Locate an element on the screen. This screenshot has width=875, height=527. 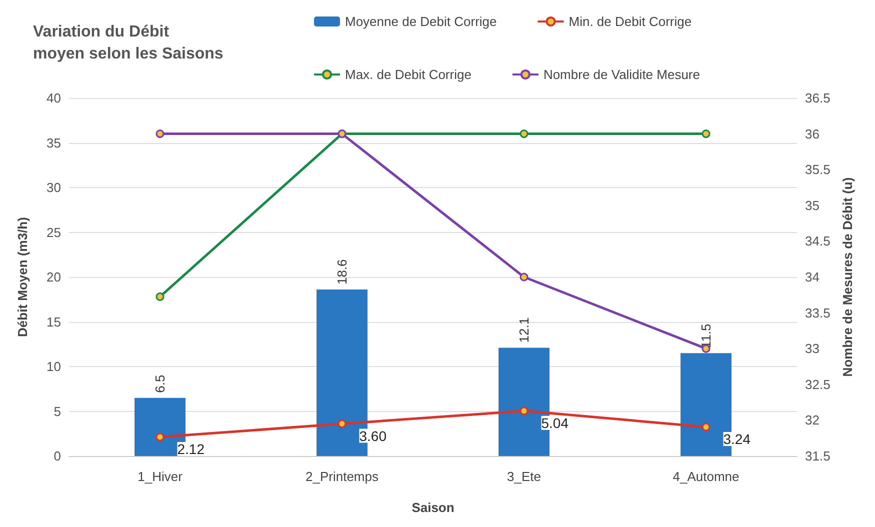
y-tick-label: 40 is located at coordinates (53, 98).